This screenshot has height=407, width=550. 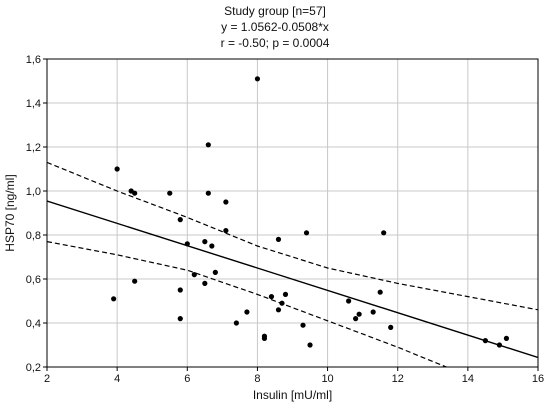 I want to click on chart-title: Study group [n=57], so click(x=275, y=11).